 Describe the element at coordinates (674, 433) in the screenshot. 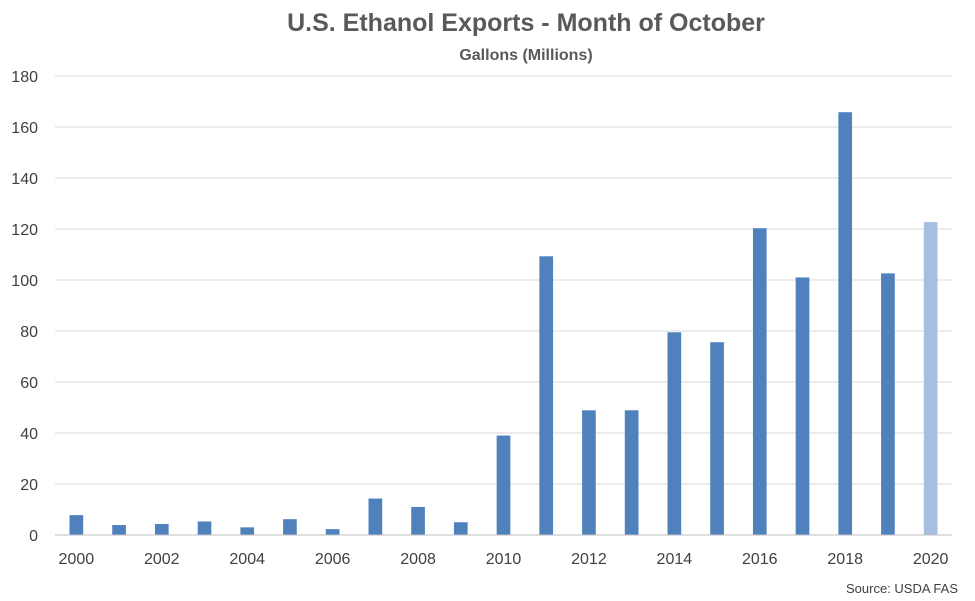

I see `bar-2014` at that location.